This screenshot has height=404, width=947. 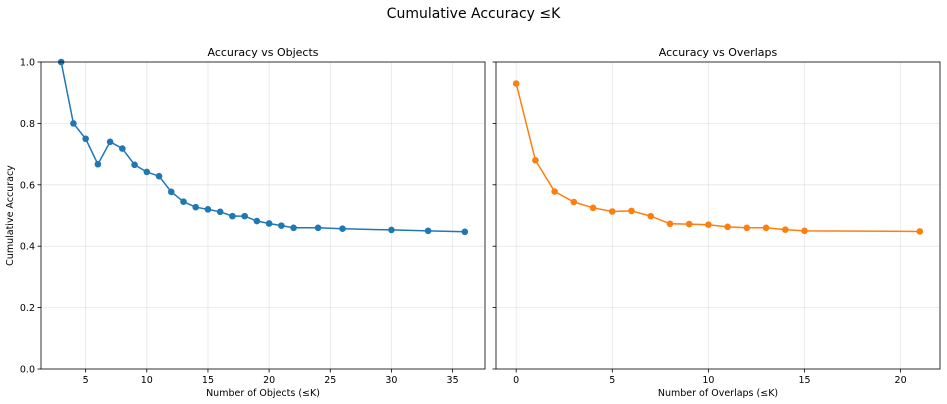 I want to click on overlaps-x-axis-label: Number of Overlaps (≤K), so click(x=718, y=393).